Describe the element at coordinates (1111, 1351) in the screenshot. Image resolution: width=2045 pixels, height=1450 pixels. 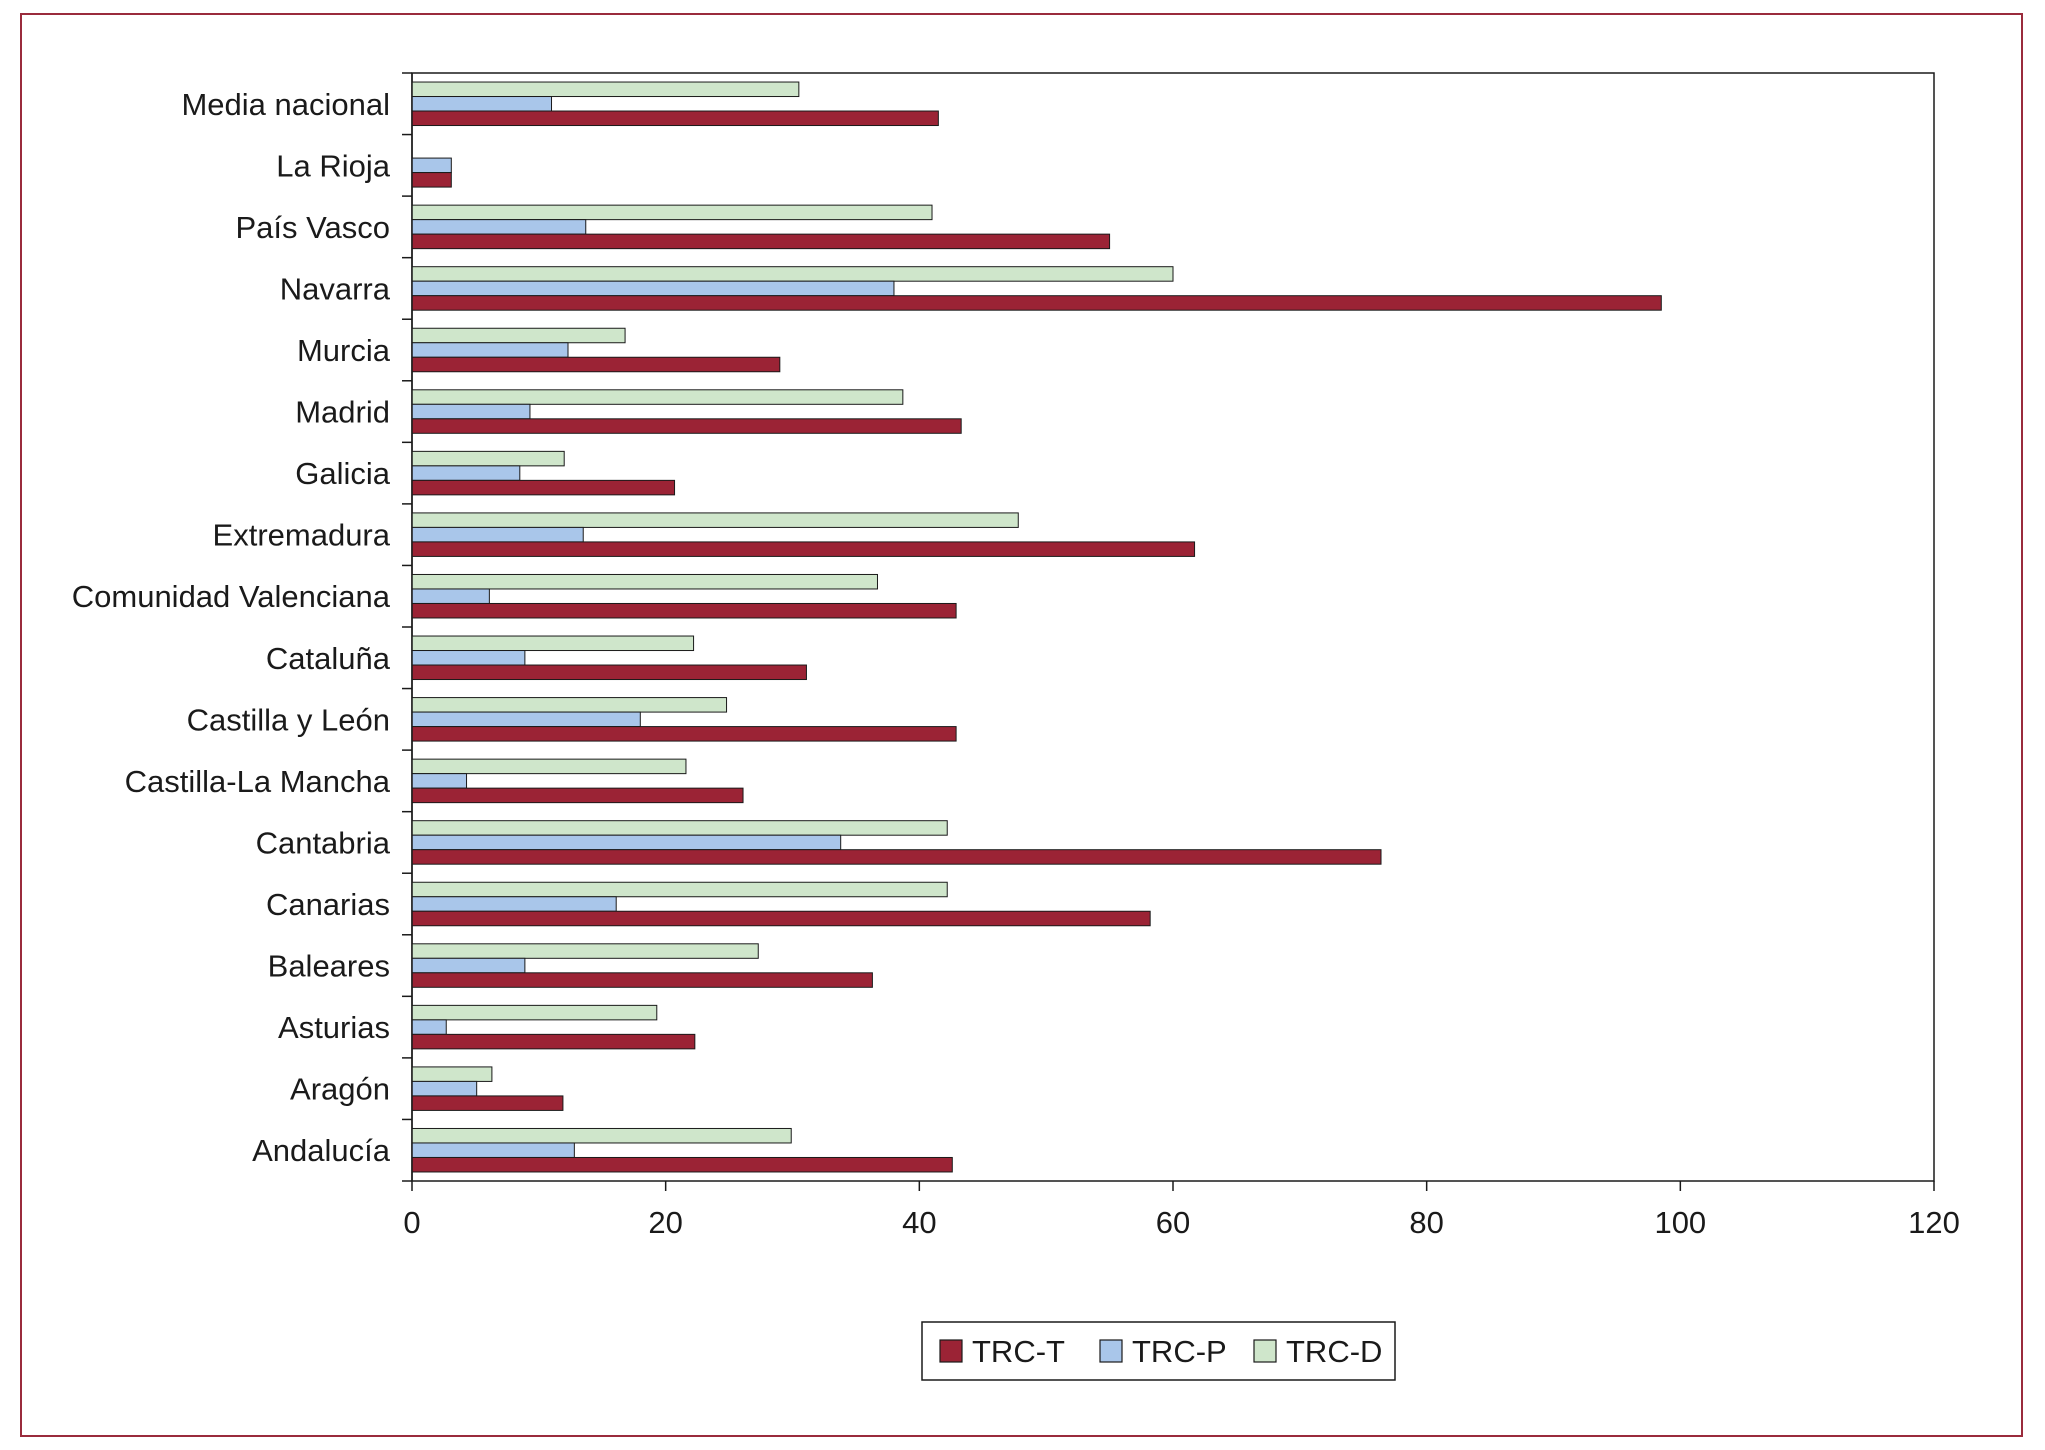
I see `legend-swatch-trc-p` at that location.